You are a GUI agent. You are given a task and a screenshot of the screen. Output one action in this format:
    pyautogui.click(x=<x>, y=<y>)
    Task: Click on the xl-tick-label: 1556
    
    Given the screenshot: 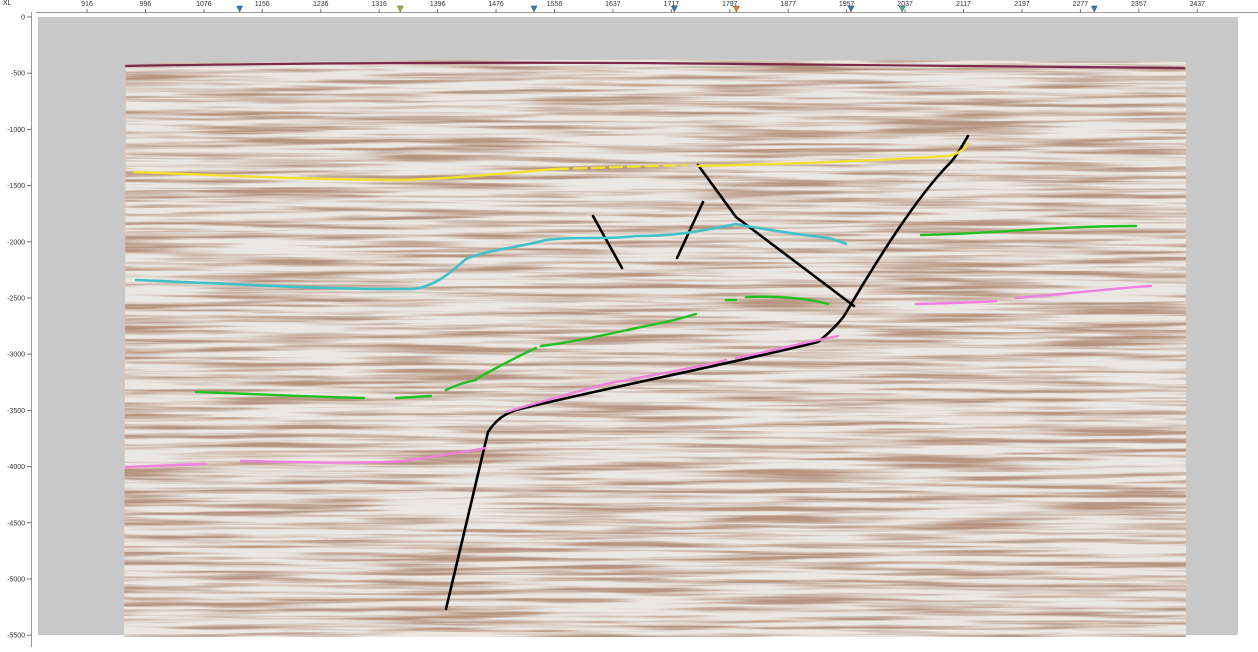 What is the action you would take?
    pyautogui.click(x=555, y=4)
    